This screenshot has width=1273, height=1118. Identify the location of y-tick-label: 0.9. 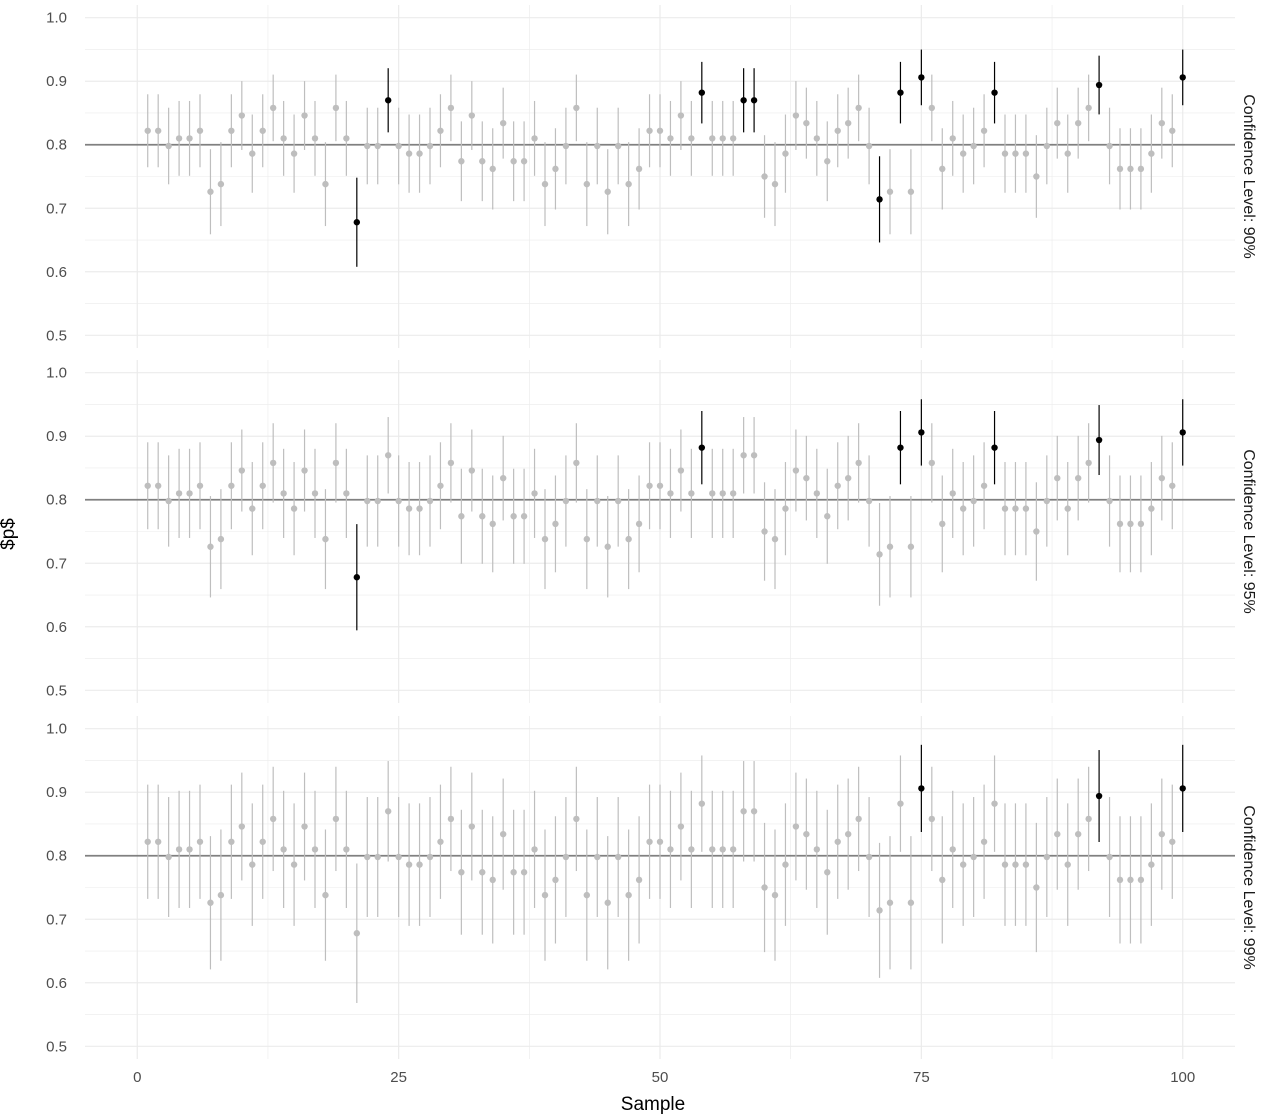
(56, 436).